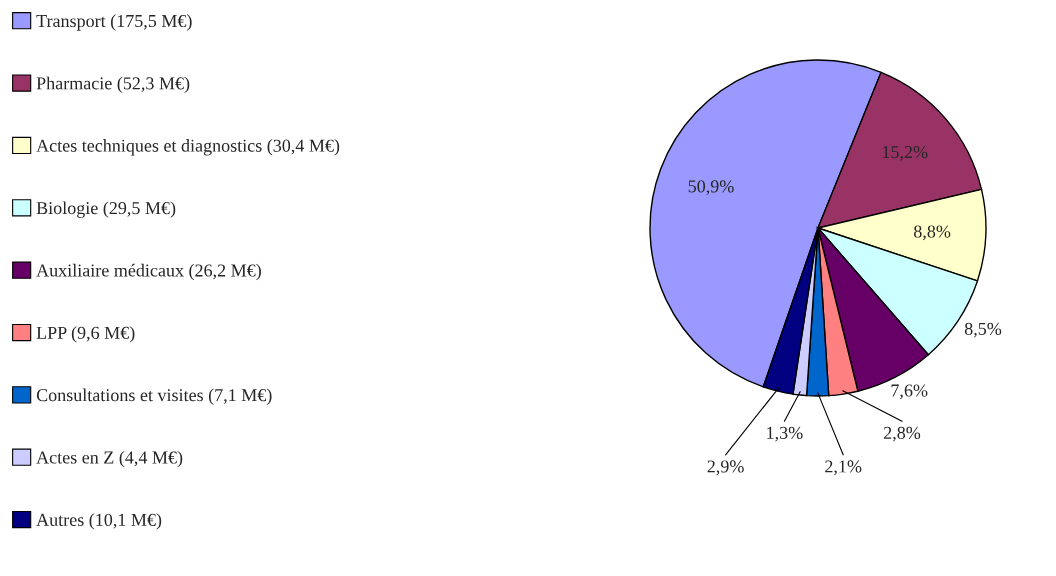 The image size is (1056, 576). Describe the element at coordinates (909, 392) in the screenshot. I see `data-label: 7,6%` at that location.